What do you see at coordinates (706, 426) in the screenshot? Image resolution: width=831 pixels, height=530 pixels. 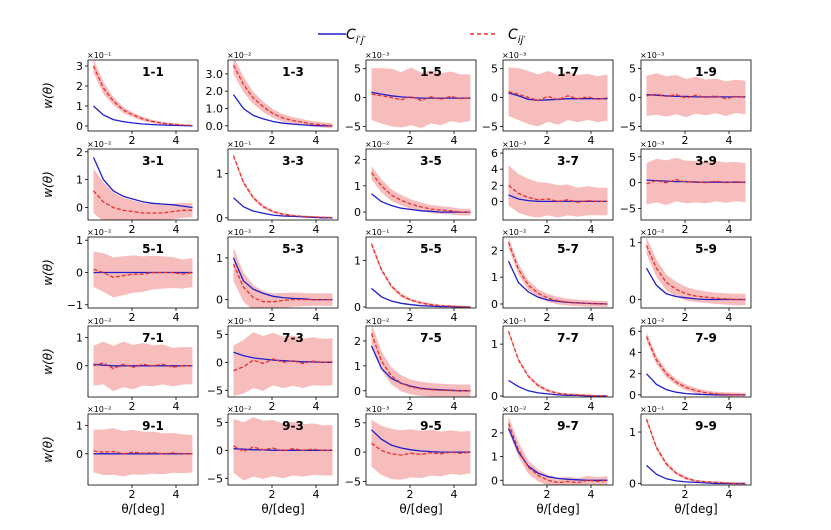 I see `panel-title: 9-9` at bounding box center [706, 426].